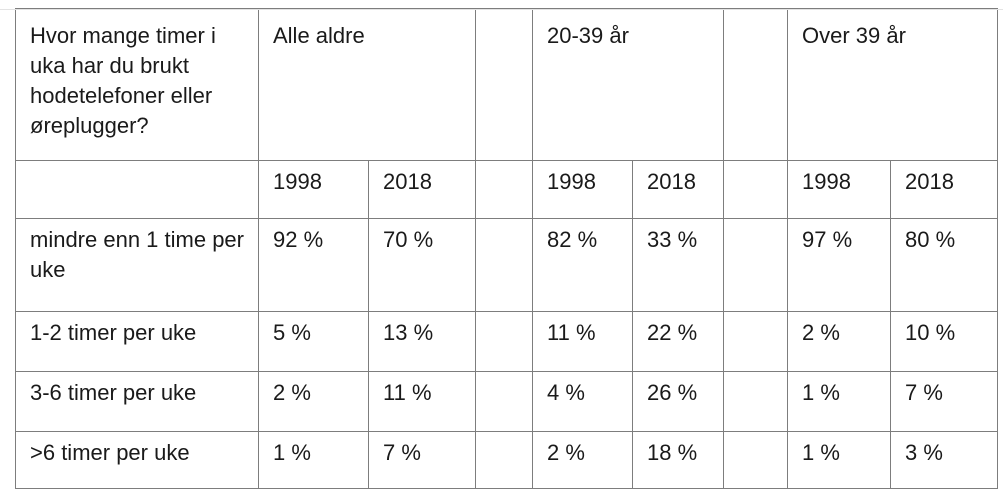 The width and height of the screenshot is (1003, 502). What do you see at coordinates (313, 341) in the screenshot?
I see `value-cell: 5 %` at bounding box center [313, 341].